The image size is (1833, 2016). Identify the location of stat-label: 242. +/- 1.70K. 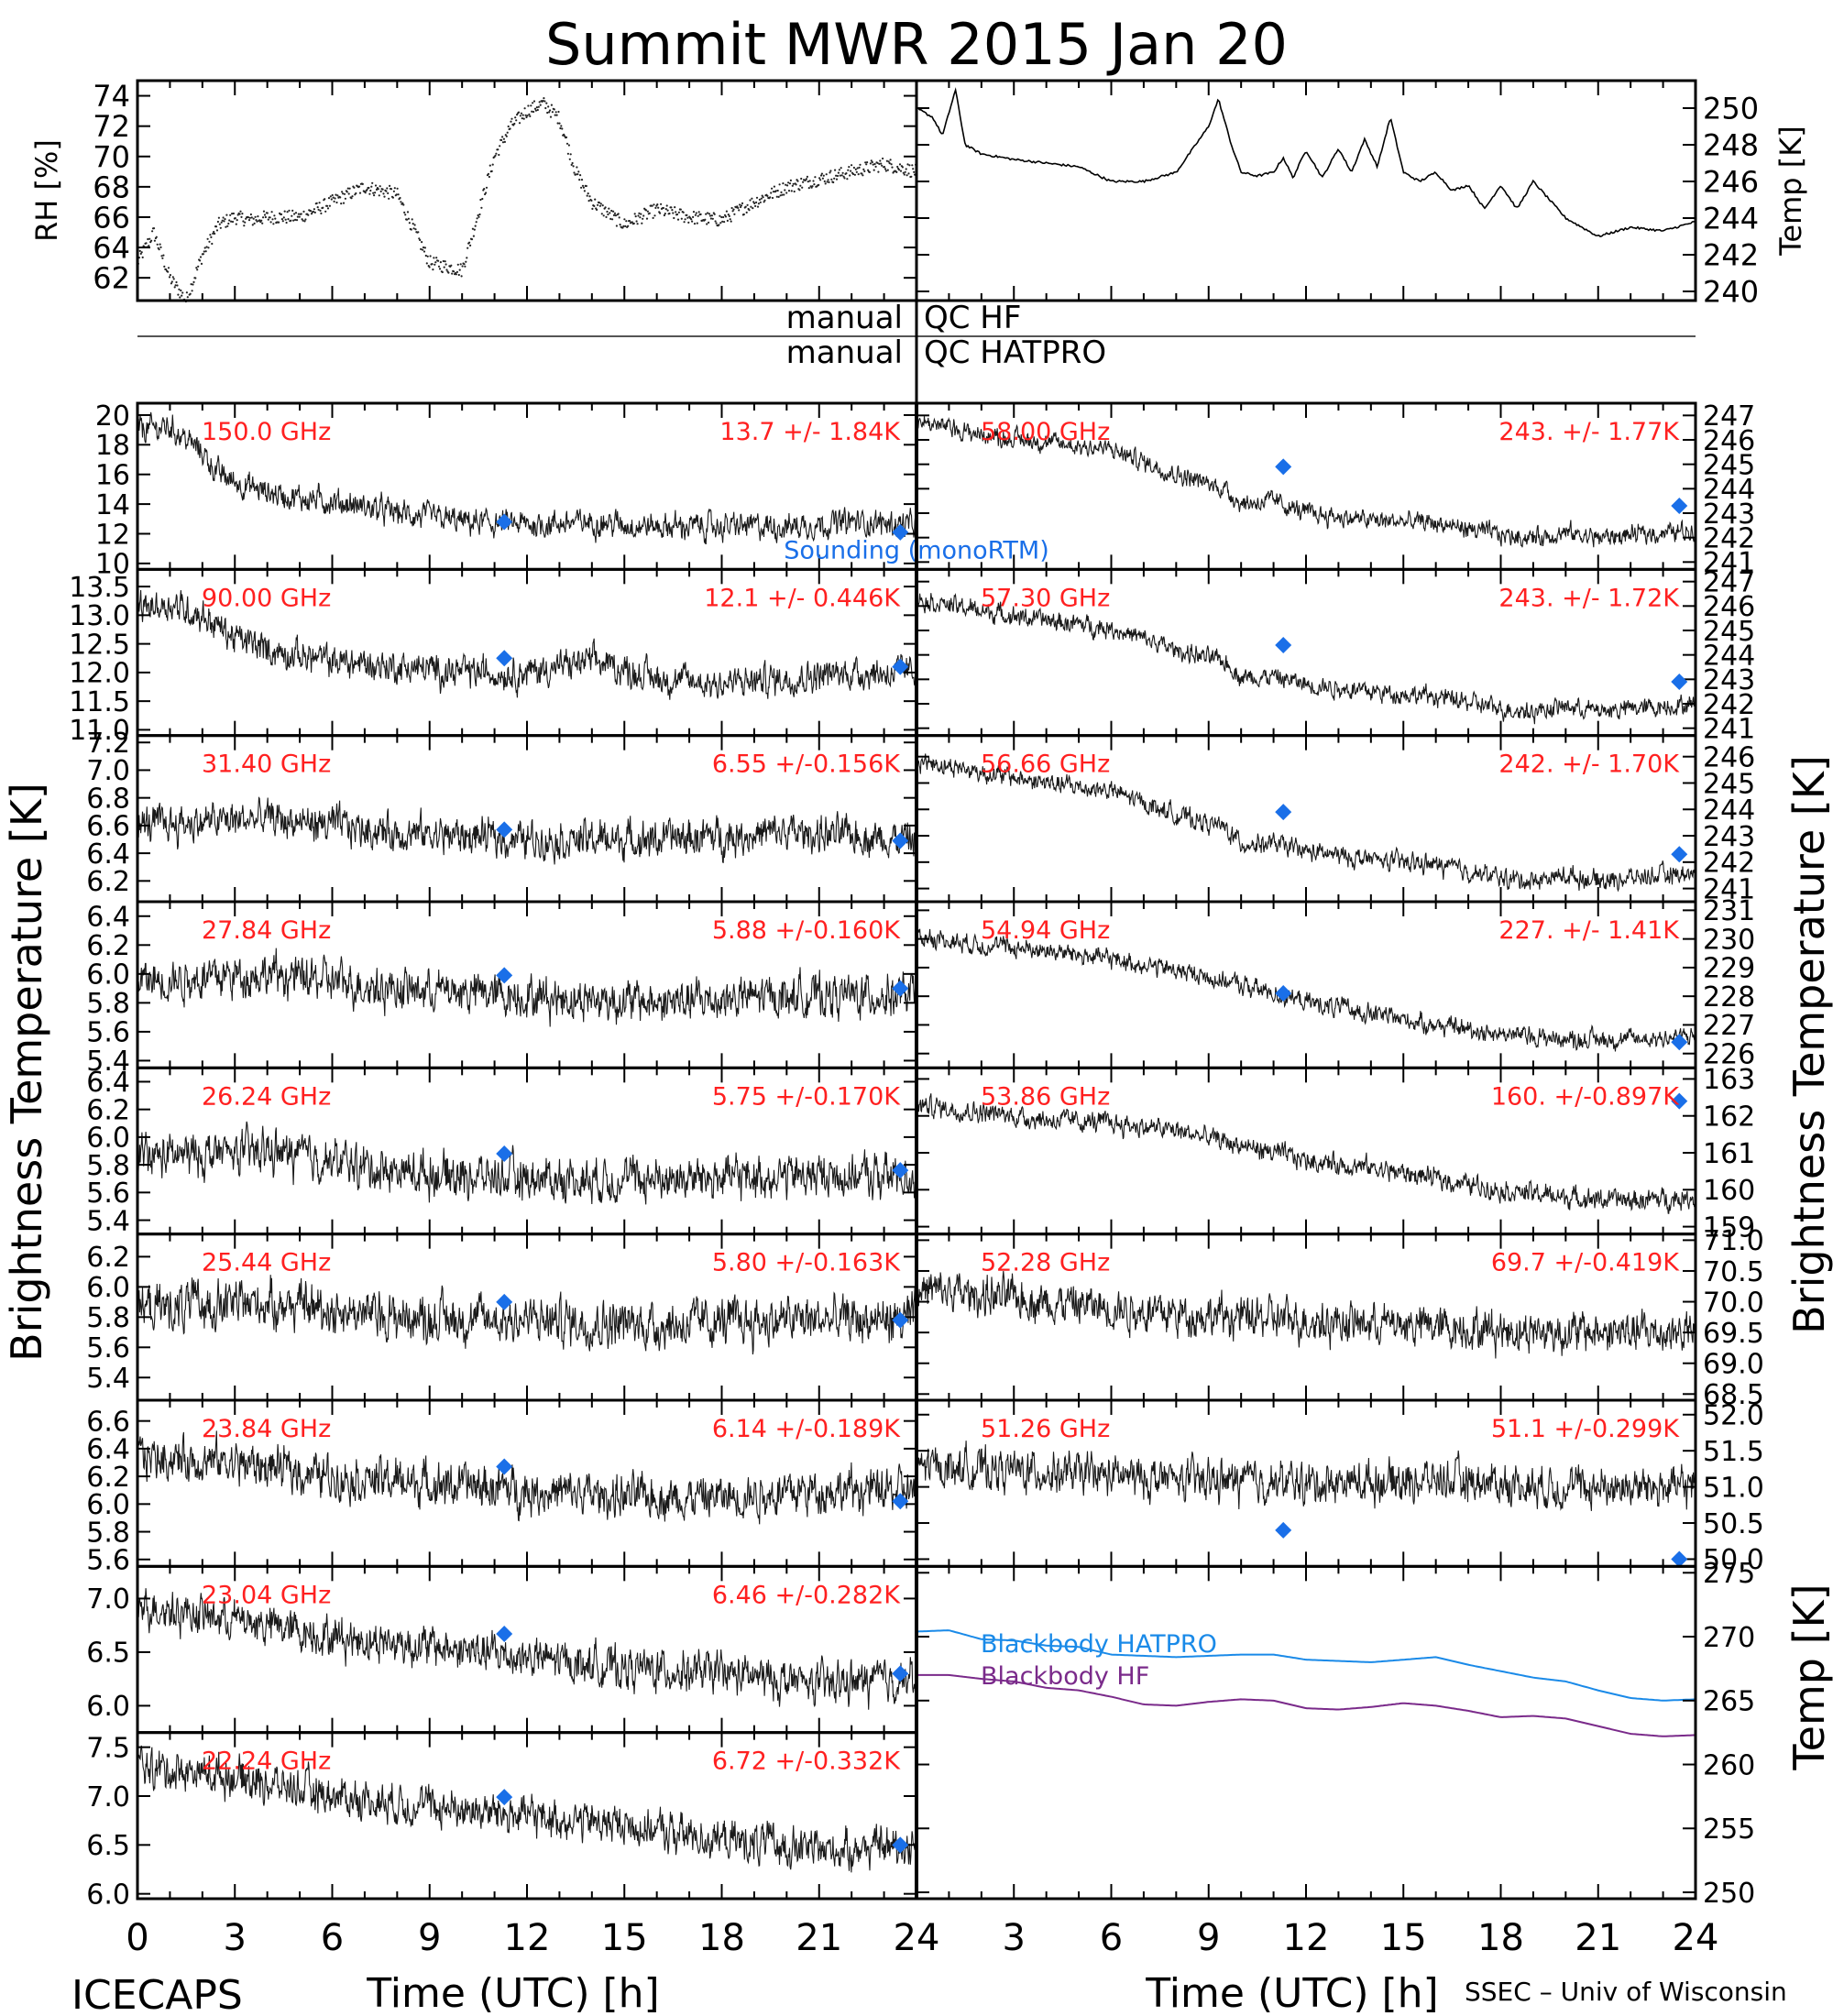
(1589, 765).